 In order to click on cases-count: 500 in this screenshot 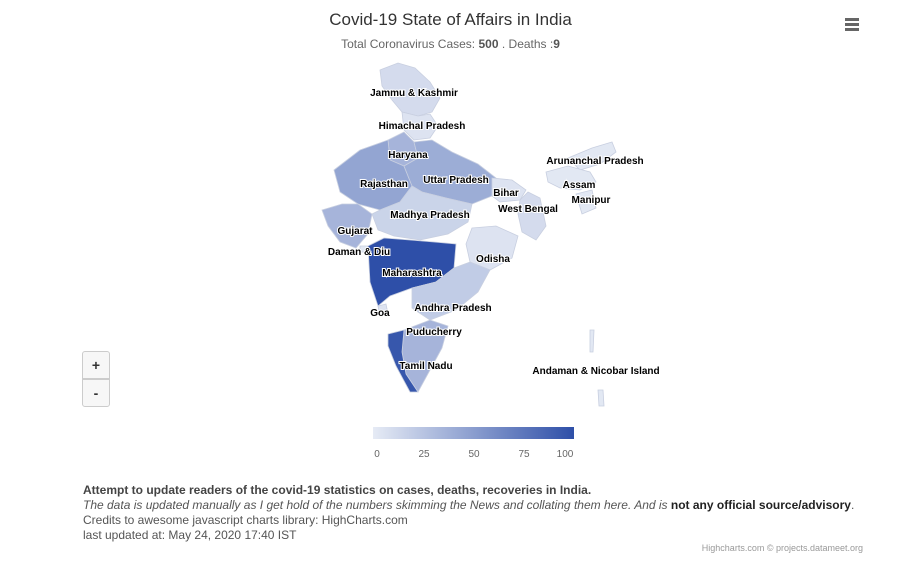, I will do `click(488, 44)`.